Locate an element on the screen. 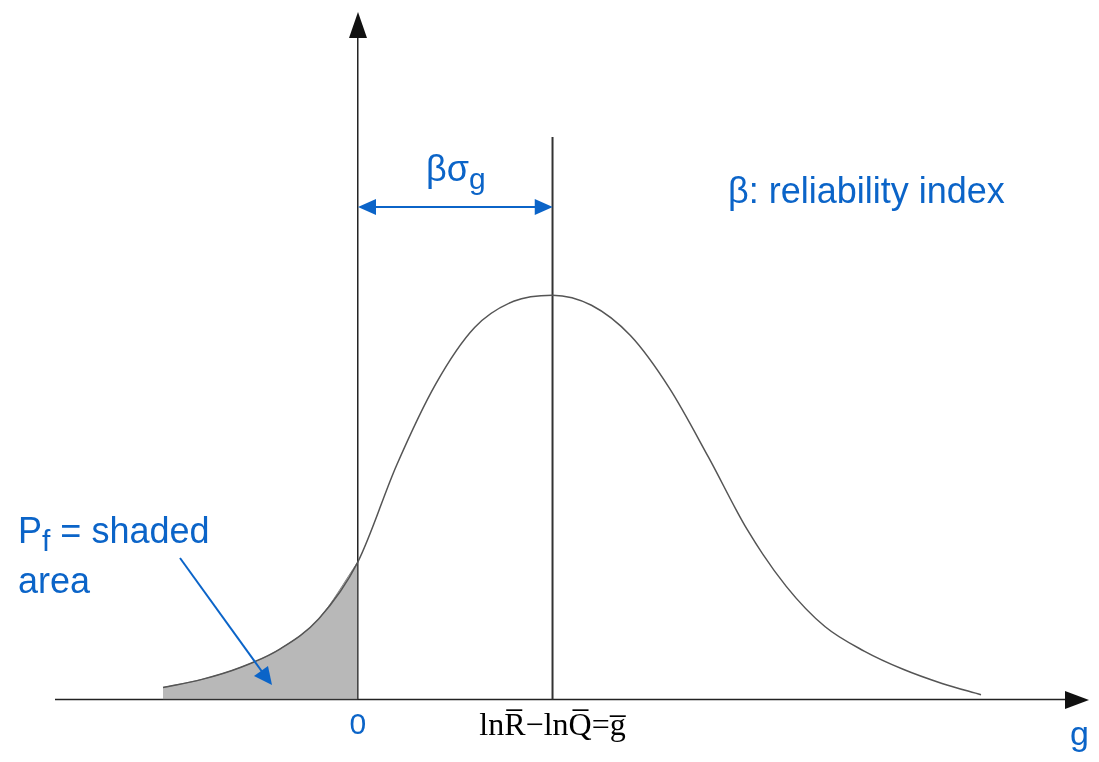 The height and width of the screenshot is (762, 1099). annotation: P$_{f}$ = shaded area is located at coordinates (114, 556).